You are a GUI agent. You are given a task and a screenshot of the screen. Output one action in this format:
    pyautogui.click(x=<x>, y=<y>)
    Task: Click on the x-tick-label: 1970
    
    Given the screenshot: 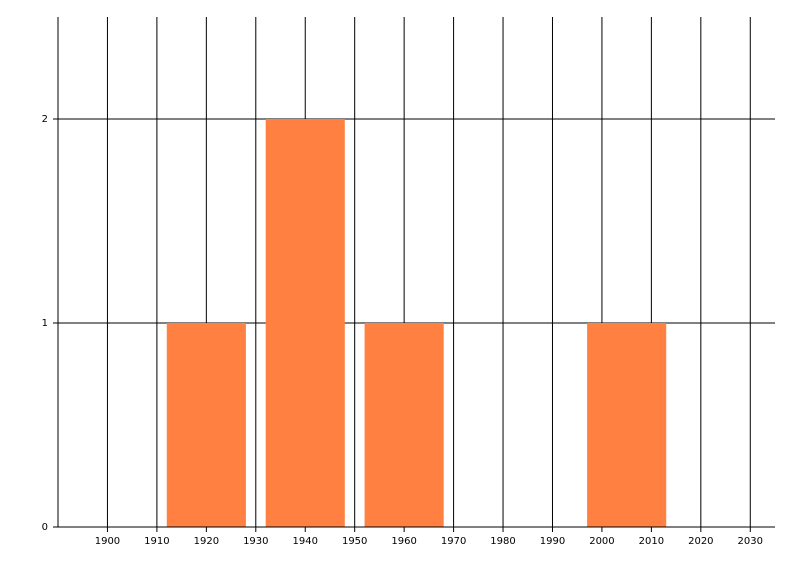 What is the action you would take?
    pyautogui.click(x=453, y=541)
    